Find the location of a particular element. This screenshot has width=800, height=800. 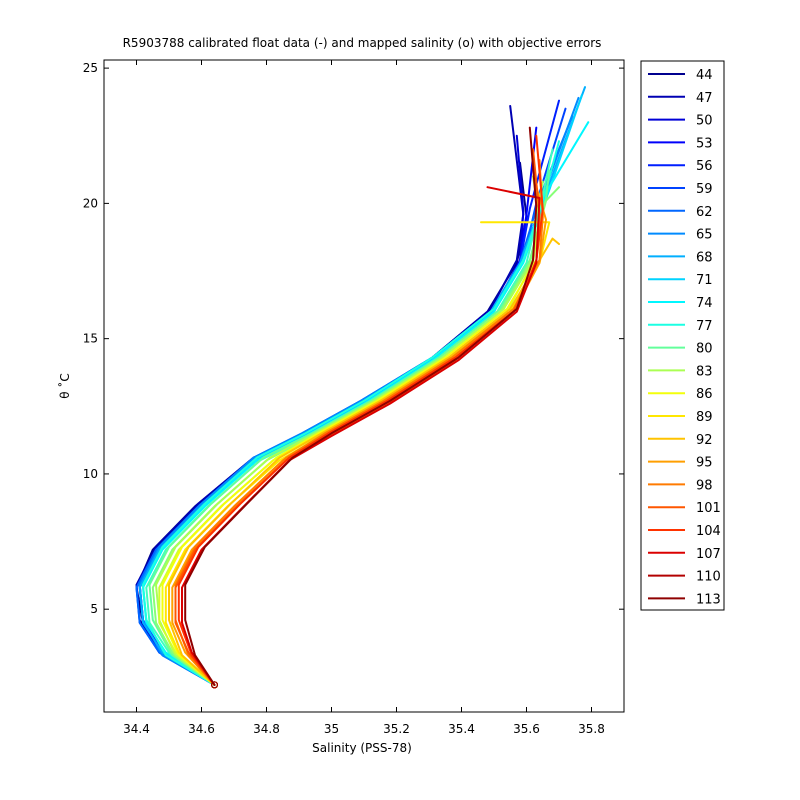

legend-label: 53 is located at coordinates (704, 143).